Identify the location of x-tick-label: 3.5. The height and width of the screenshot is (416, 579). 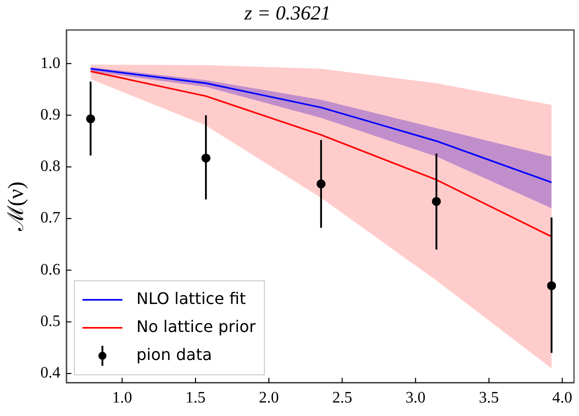
(488, 398).